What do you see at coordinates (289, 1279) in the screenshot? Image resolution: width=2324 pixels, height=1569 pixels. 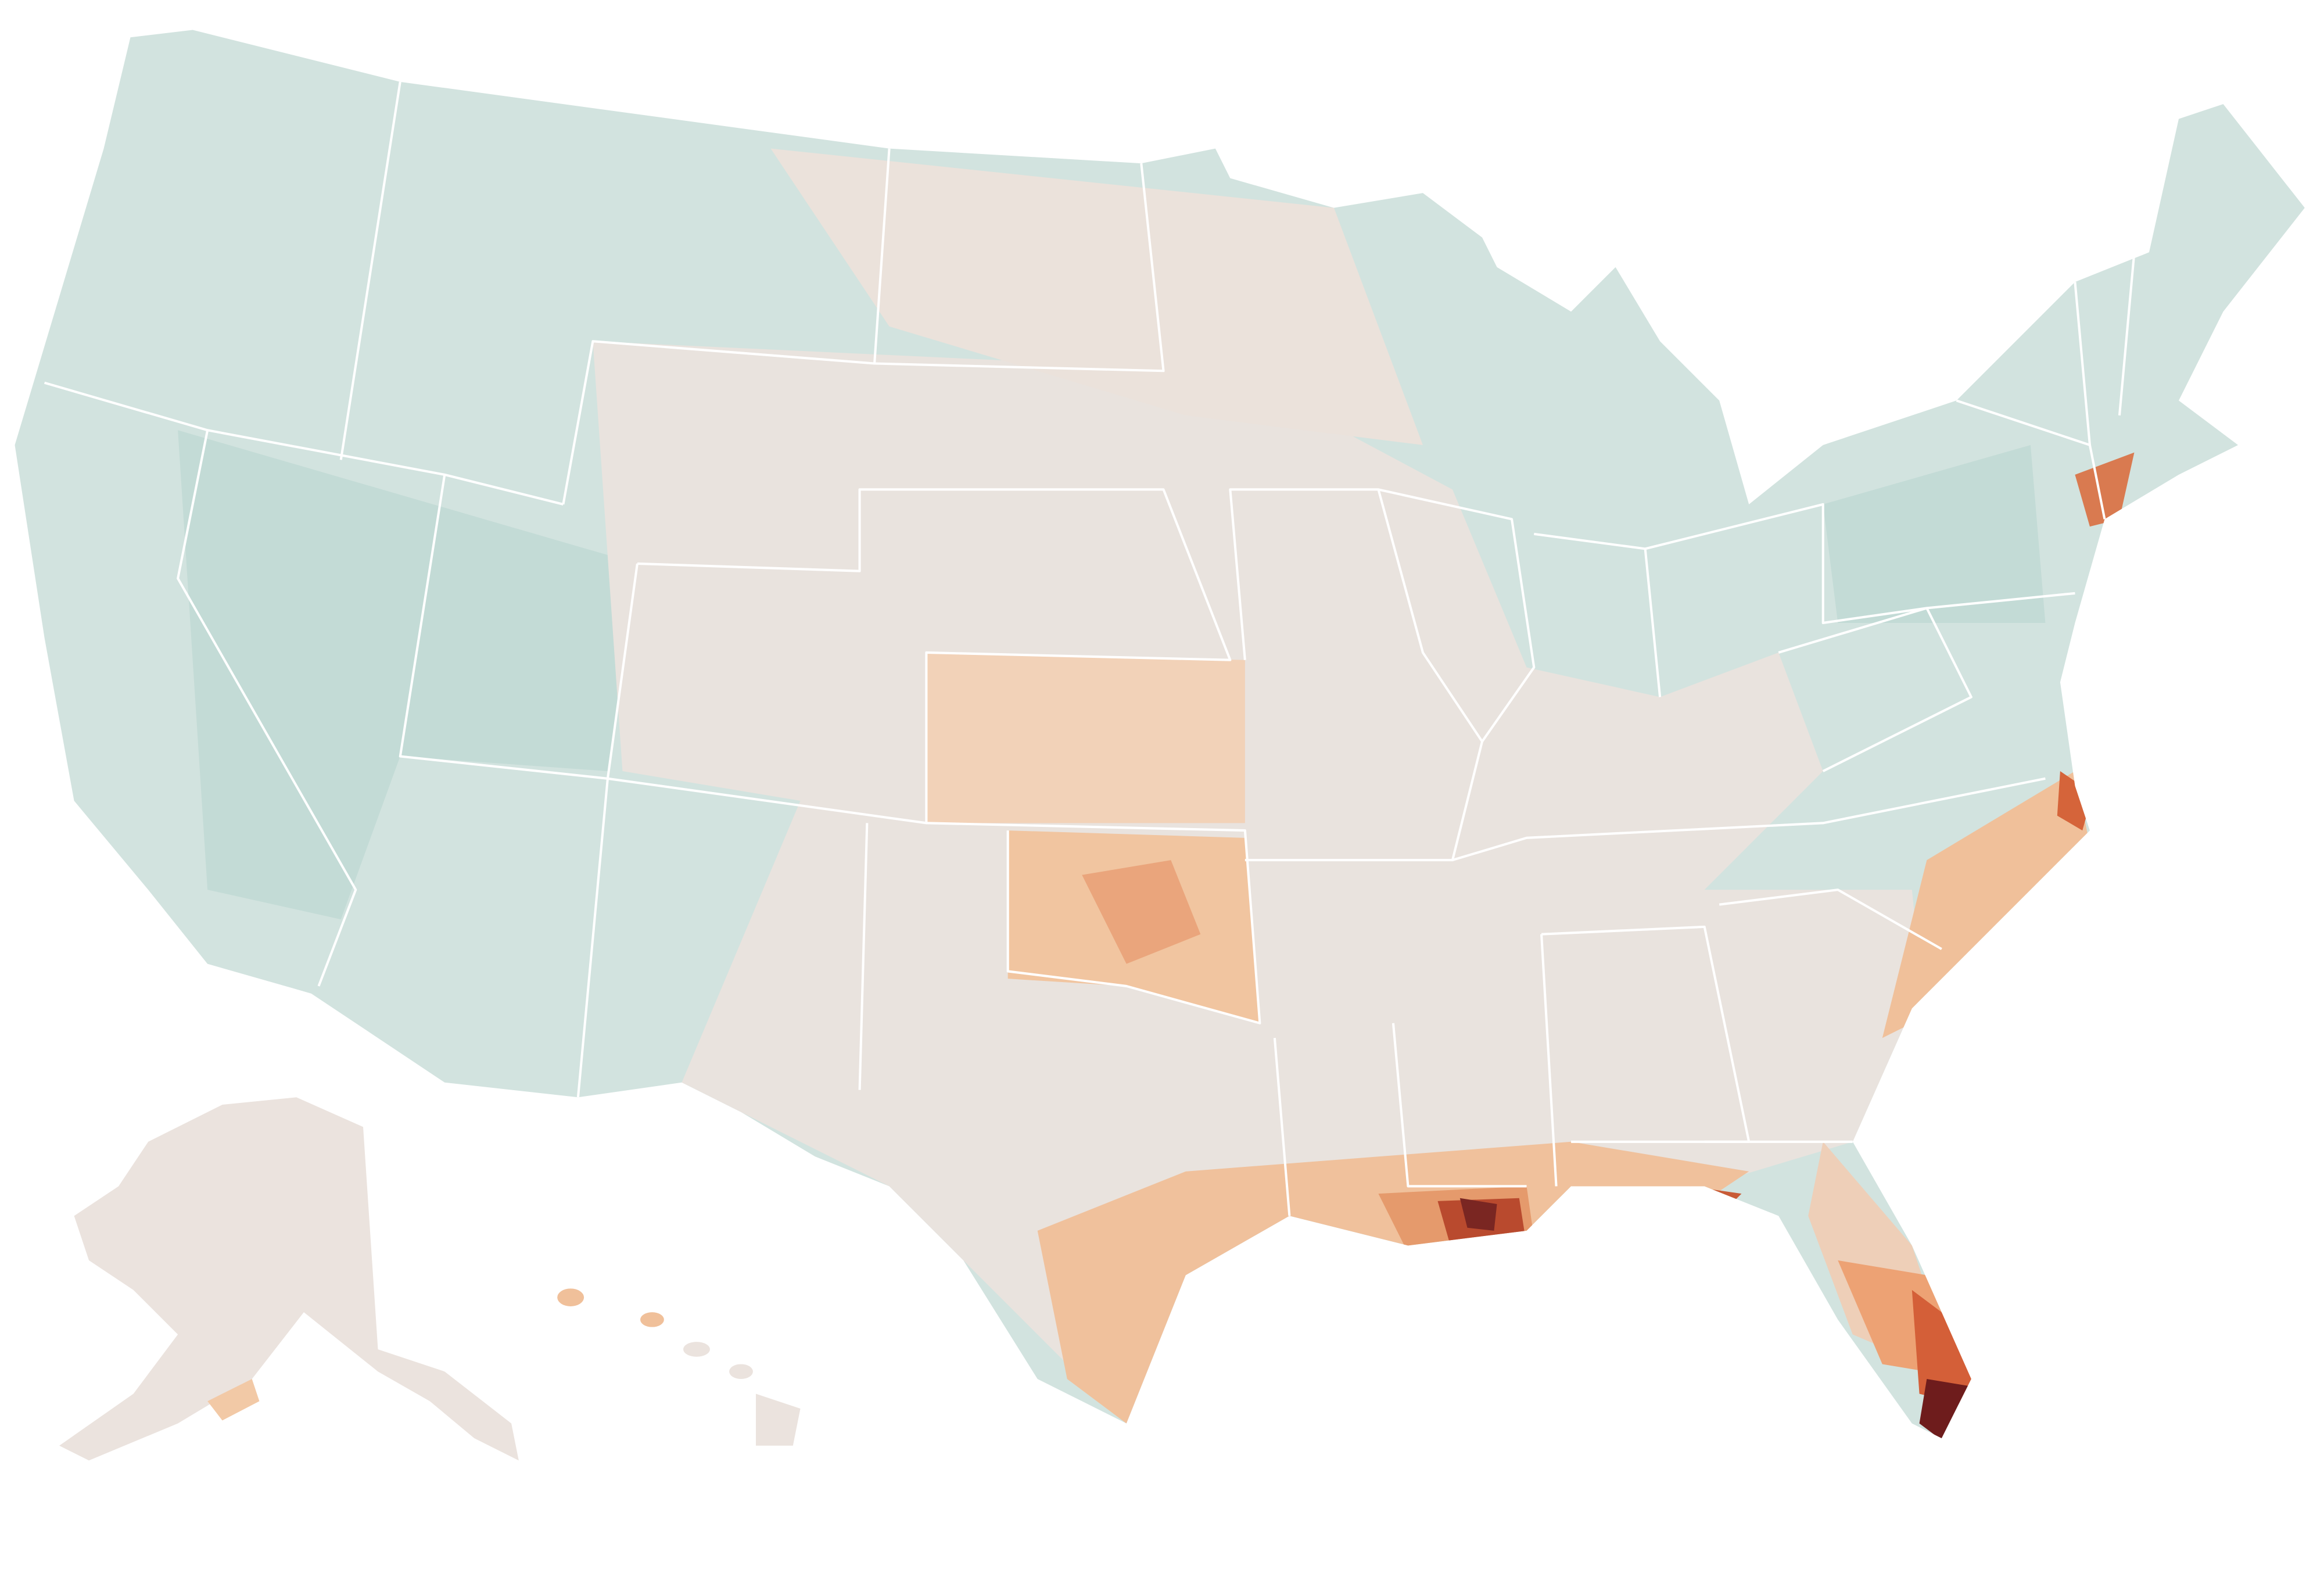 I see `alaska` at bounding box center [289, 1279].